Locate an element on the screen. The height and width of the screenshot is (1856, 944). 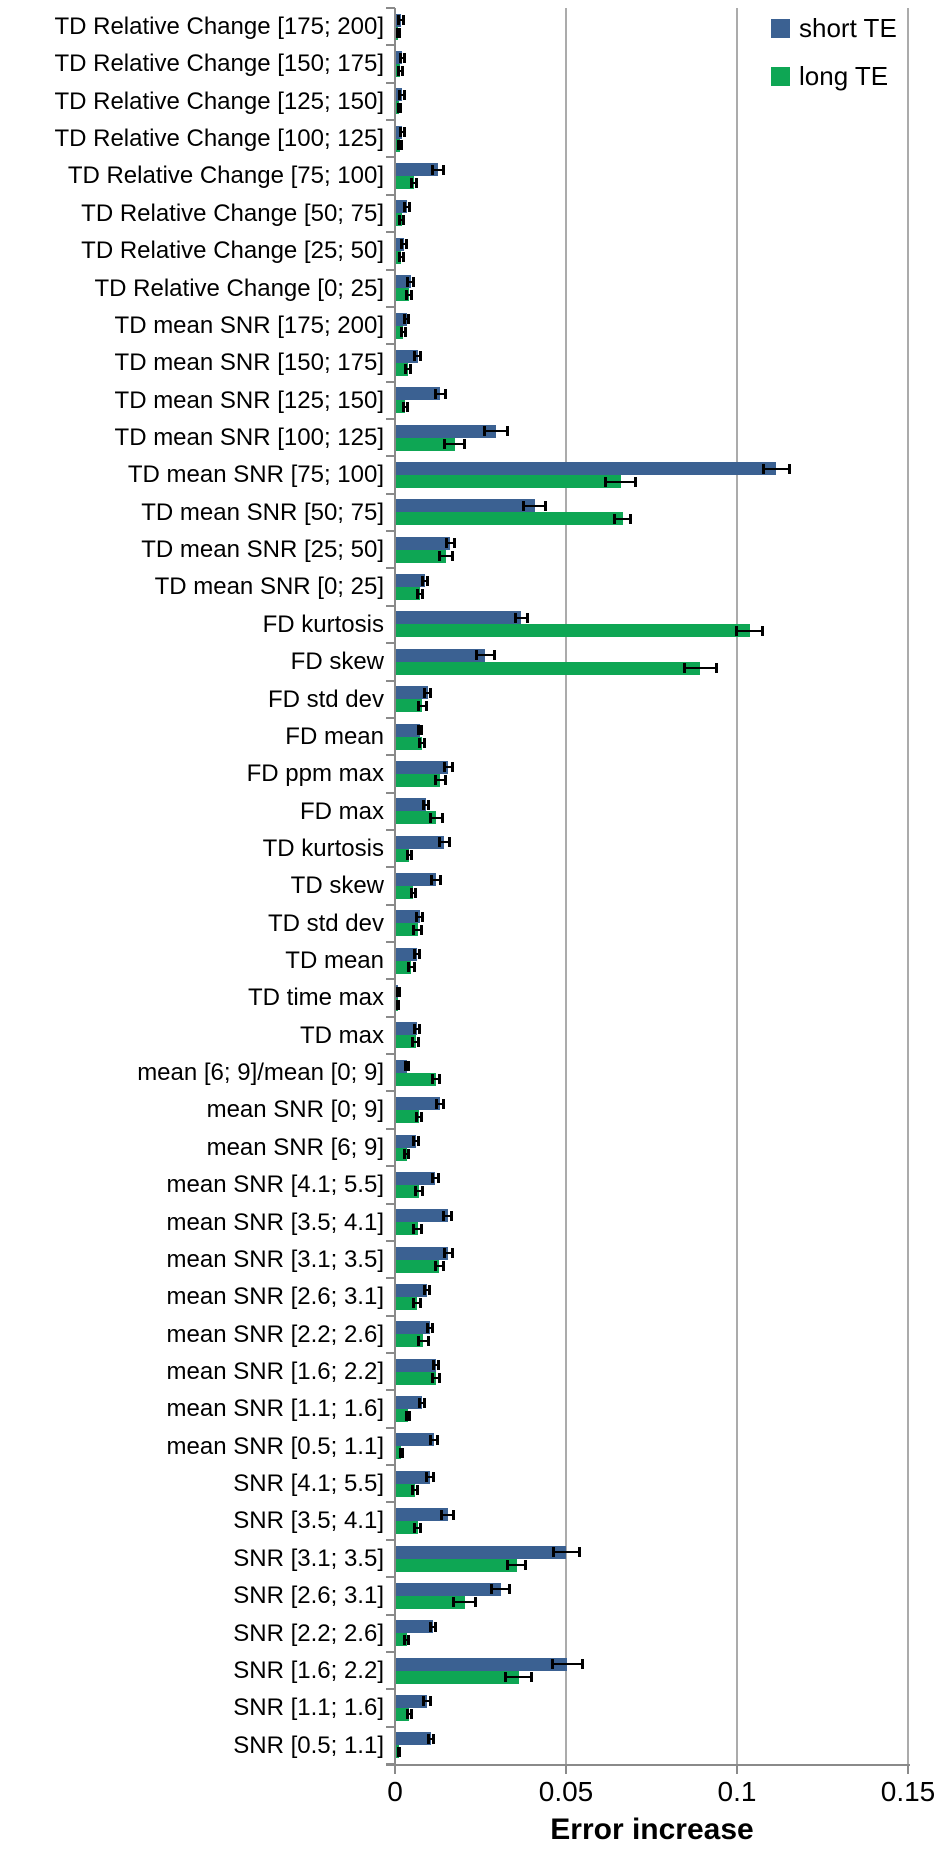
category-label: mean SNR [2.2; 2.6] is located at coordinates (275, 1334).